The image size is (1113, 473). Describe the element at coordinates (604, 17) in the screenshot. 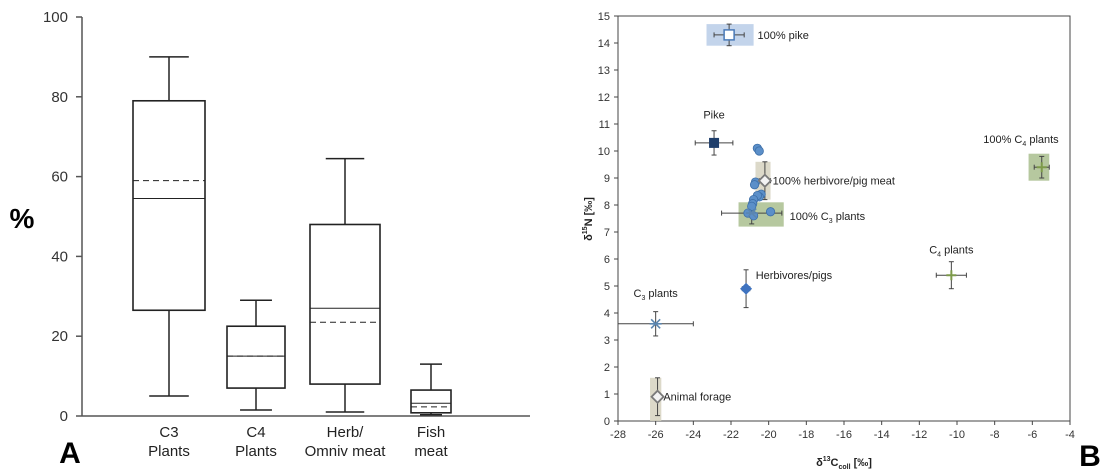

I see `b-y-tick-label: 15` at that location.